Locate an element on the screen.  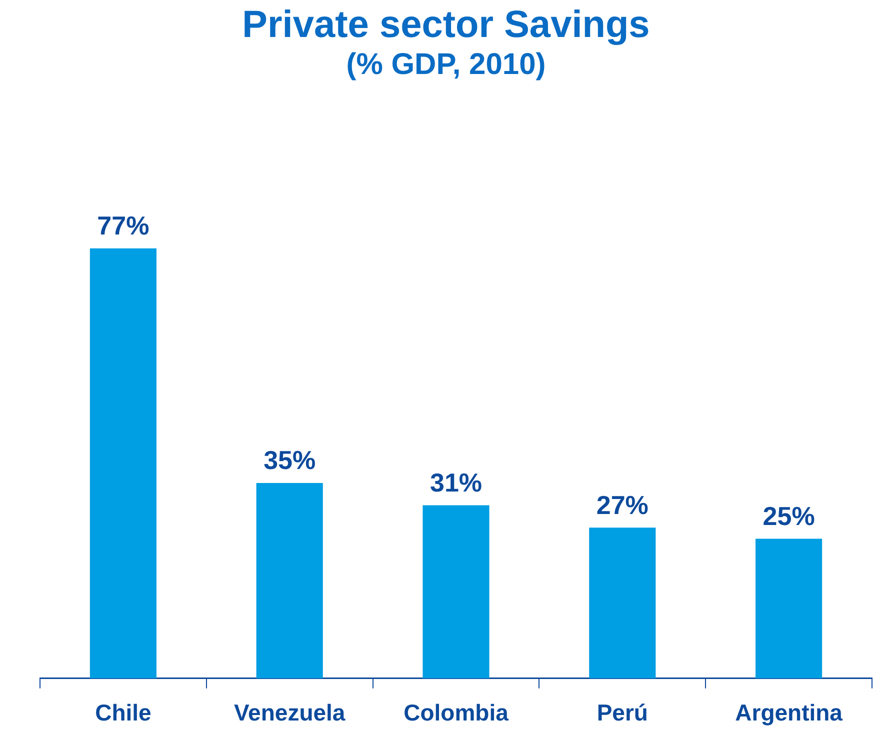
data-label: 31% is located at coordinates (456, 482).